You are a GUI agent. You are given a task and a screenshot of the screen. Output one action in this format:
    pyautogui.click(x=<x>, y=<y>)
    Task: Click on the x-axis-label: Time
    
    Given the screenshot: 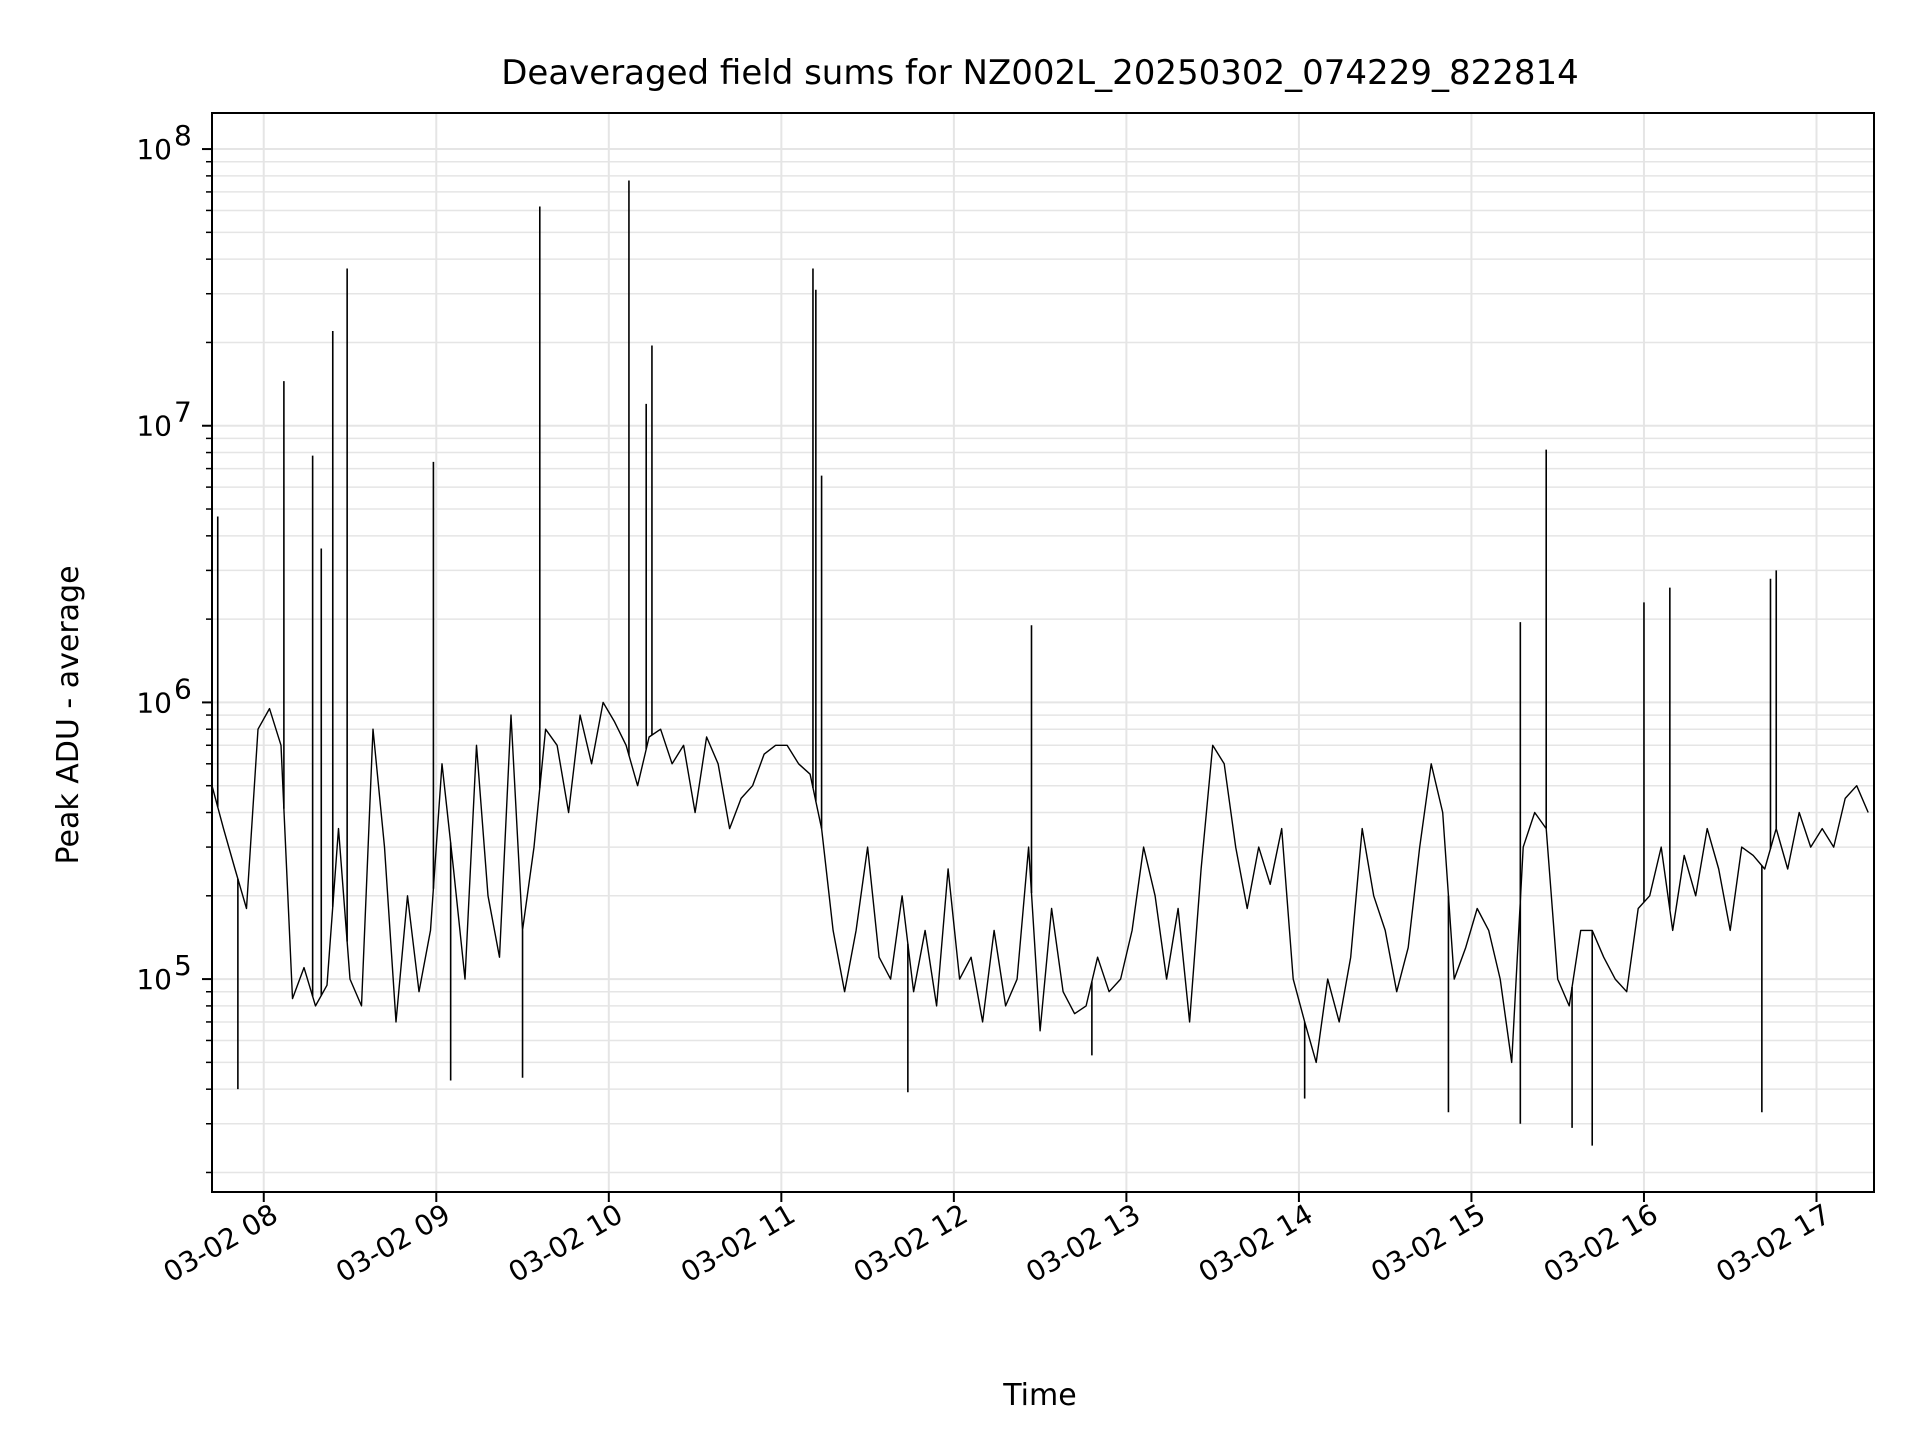 What is the action you would take?
    pyautogui.click(x=1039, y=1395)
    